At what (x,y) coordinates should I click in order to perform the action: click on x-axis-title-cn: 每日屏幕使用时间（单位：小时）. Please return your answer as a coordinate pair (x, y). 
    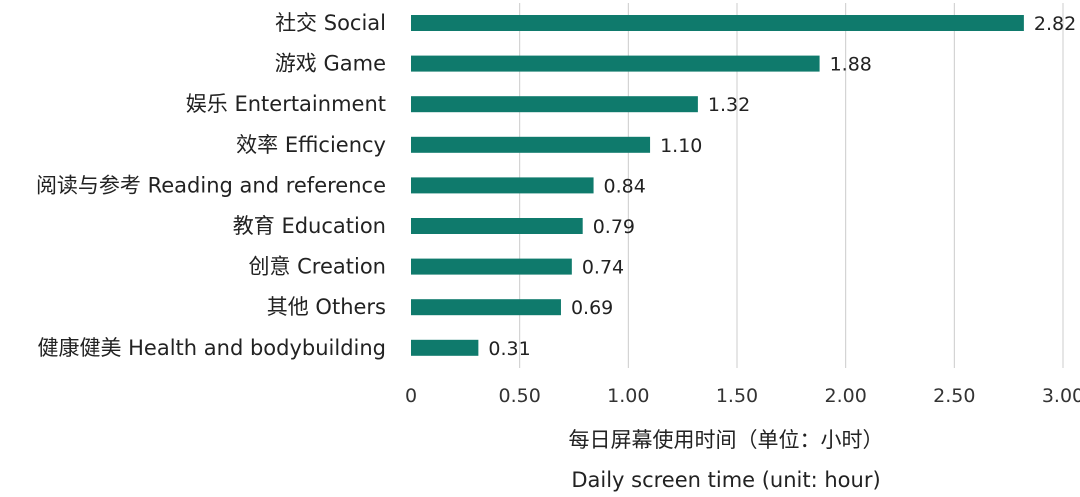
    Looking at the image, I should click on (726, 440).